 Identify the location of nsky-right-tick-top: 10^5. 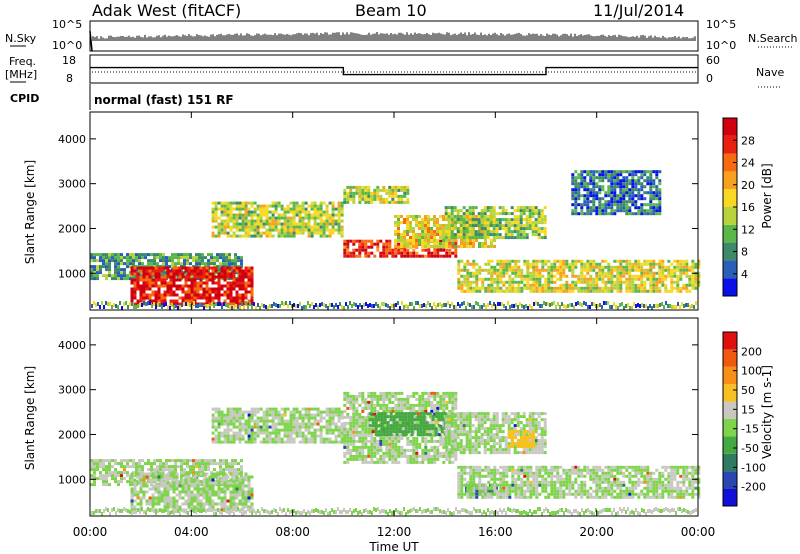
(721, 24).